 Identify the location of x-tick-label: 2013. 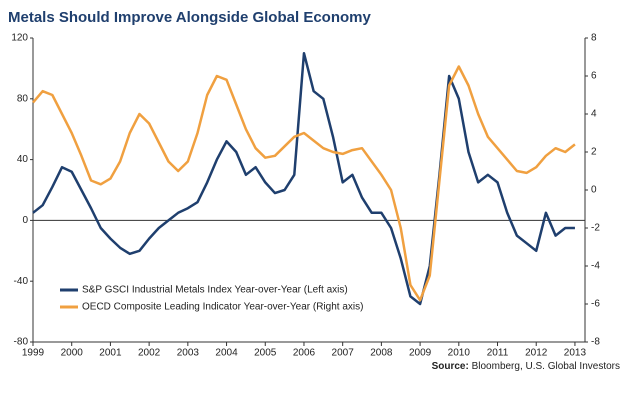
(575, 353).